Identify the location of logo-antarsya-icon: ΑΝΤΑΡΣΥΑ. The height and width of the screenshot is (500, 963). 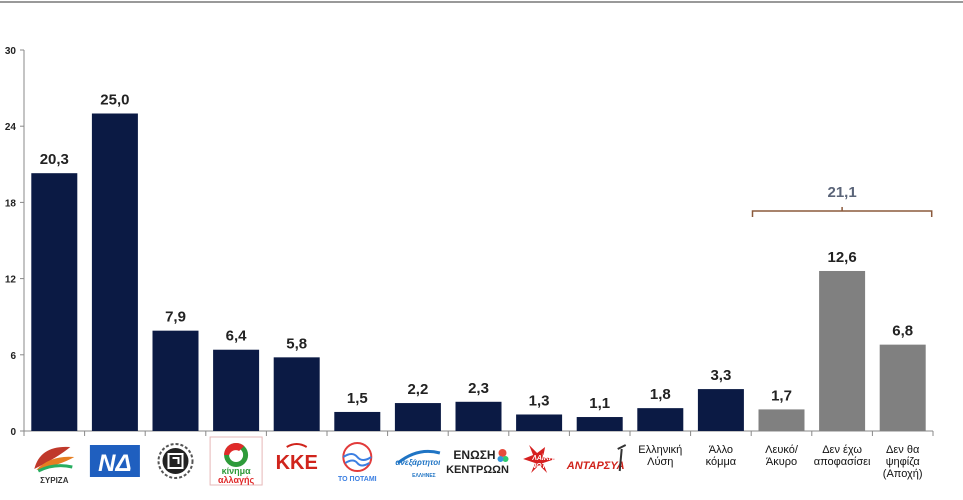
(596, 458).